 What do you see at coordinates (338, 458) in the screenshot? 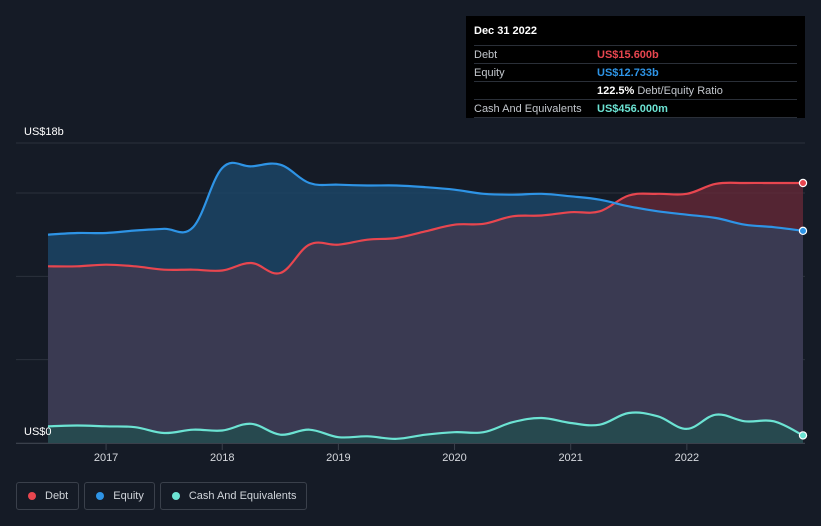
I see `x-tick-label: 2019` at bounding box center [338, 458].